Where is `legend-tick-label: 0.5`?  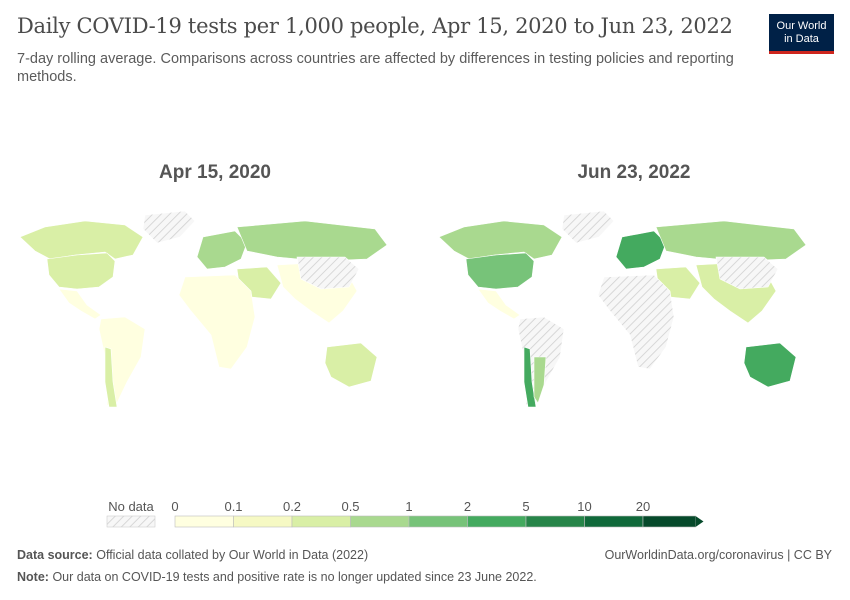 legend-tick-label: 0.5 is located at coordinates (350, 506).